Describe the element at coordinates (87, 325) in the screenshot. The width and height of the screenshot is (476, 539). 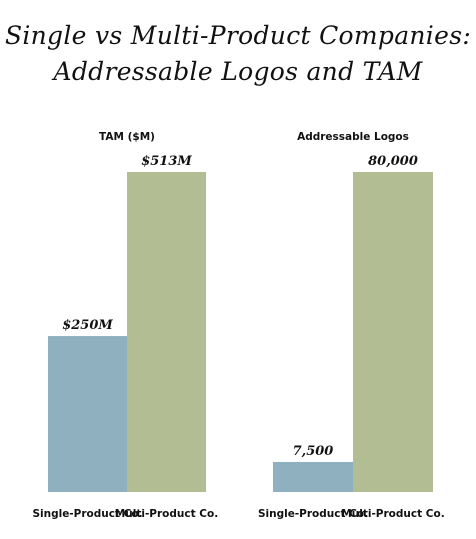
I see `tam-data-label-single-product: $250M` at that location.